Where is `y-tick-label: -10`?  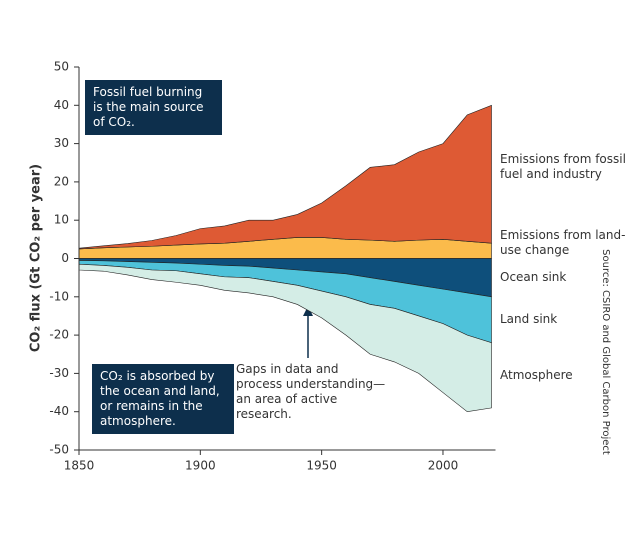 y-tick-label: -10 is located at coordinates (59, 296).